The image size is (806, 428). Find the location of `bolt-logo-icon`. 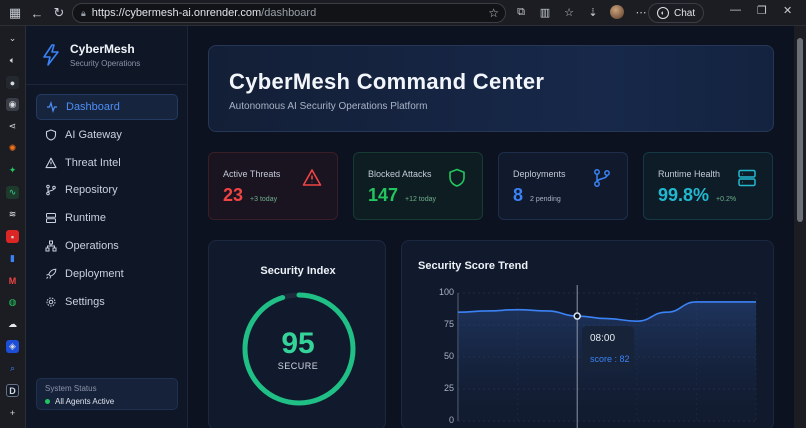

bolt-logo-icon is located at coordinates (51, 55).